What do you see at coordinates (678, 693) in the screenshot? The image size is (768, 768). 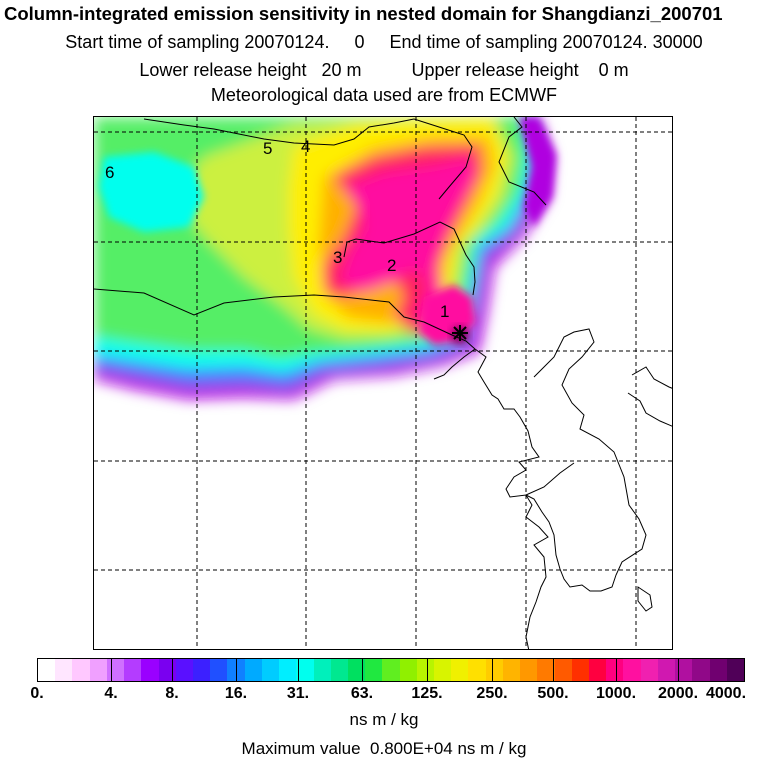 I see `scale-label: 2000.` at bounding box center [678, 693].